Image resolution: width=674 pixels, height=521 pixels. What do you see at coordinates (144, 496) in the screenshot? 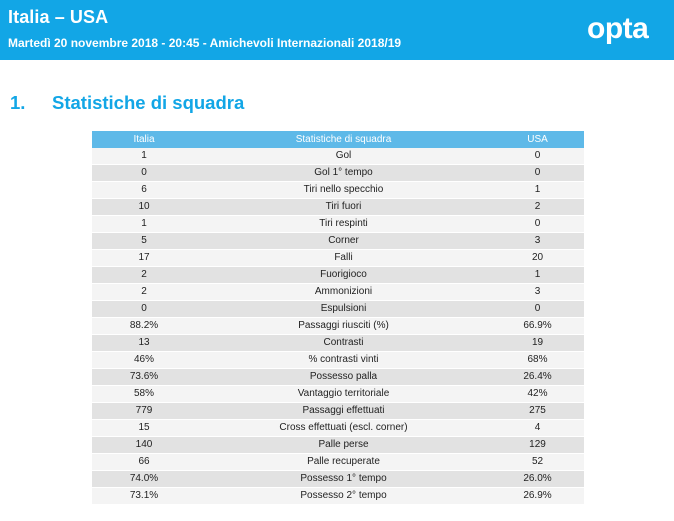
I see `italia-value: 73.1%` at bounding box center [144, 496].